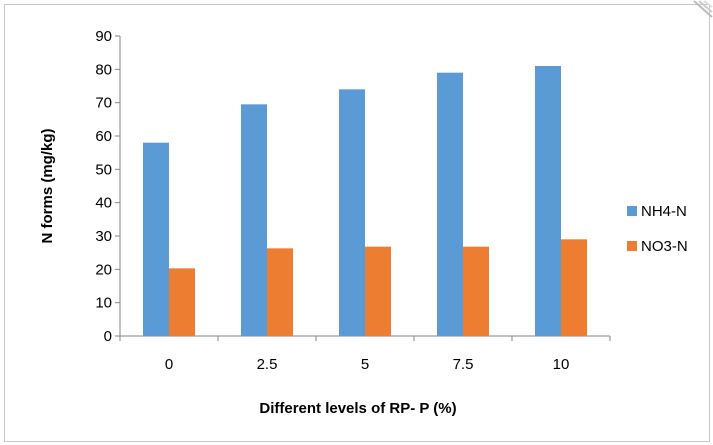 The image size is (713, 445). What do you see at coordinates (103, 169) in the screenshot?
I see `y-tick-label: 50` at bounding box center [103, 169].